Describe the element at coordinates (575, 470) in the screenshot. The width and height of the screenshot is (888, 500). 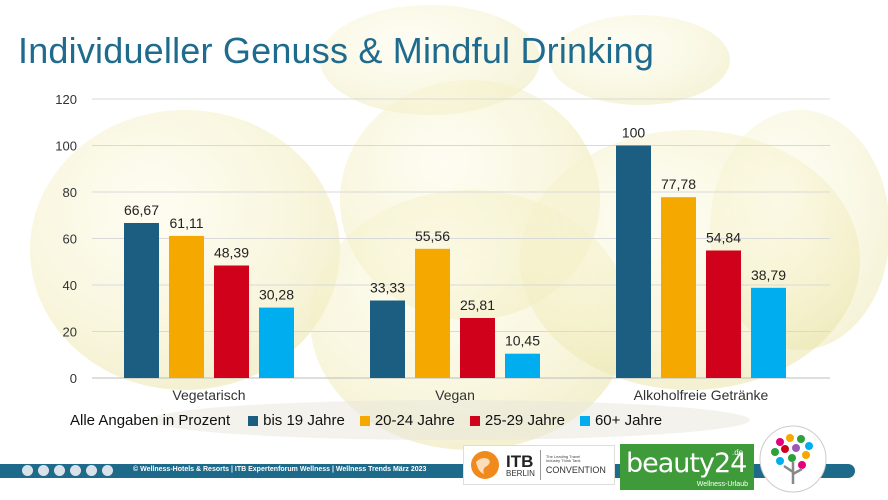
I see `itb-convention: CONVENTION` at that location.